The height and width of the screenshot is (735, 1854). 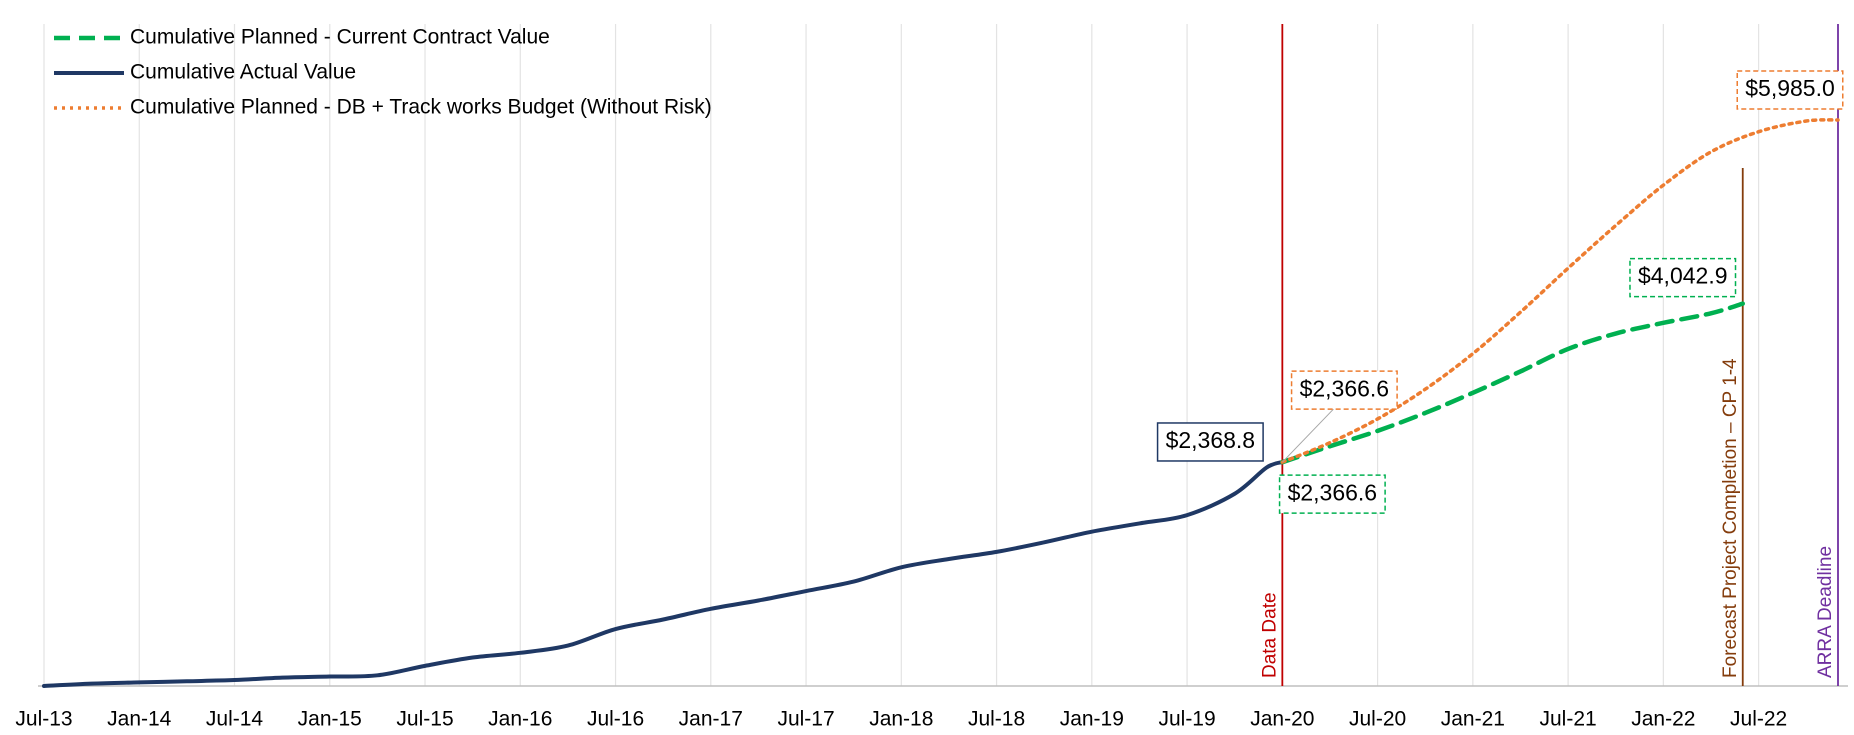 I want to click on x-tick-label: Jul-16, so click(x=615, y=719).